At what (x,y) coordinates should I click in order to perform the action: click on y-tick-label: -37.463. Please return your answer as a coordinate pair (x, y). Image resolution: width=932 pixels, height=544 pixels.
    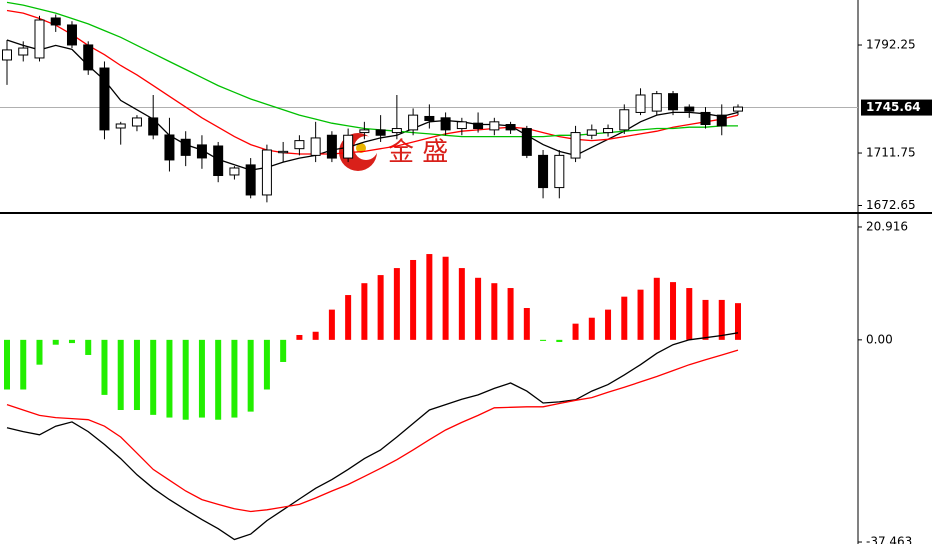
    Looking at the image, I should click on (889, 539).